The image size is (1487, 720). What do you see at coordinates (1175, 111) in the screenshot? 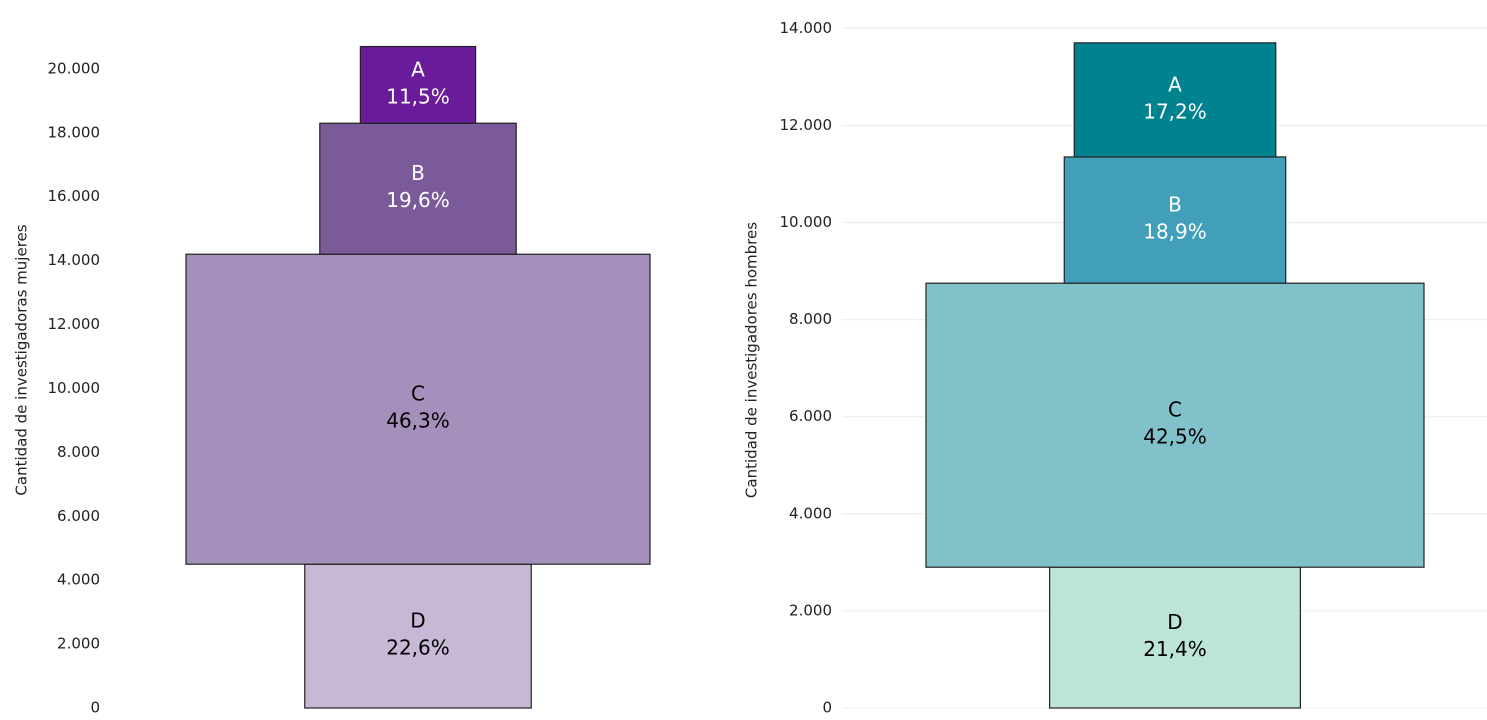
I see `segment-label: 17,2%` at bounding box center [1175, 111].